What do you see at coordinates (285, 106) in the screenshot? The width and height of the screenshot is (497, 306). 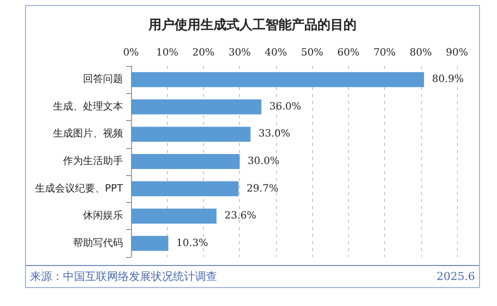 I see `data-label: 36.0%` at bounding box center [285, 106].